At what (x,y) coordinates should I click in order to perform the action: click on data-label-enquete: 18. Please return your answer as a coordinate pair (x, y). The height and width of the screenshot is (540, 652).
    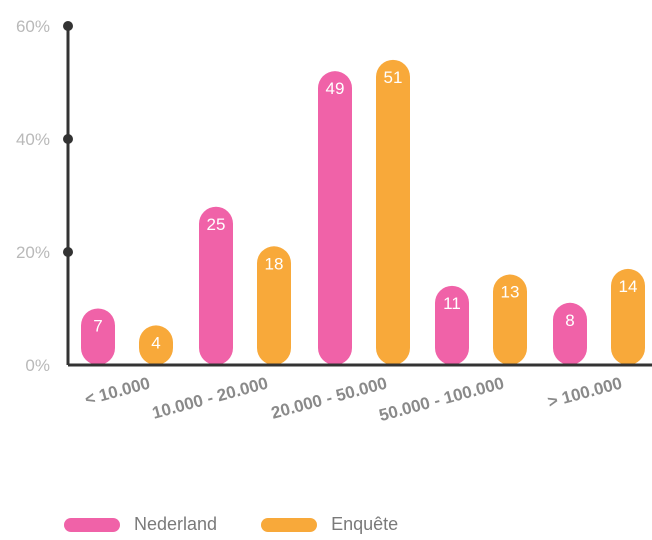
    Looking at the image, I should click on (274, 263).